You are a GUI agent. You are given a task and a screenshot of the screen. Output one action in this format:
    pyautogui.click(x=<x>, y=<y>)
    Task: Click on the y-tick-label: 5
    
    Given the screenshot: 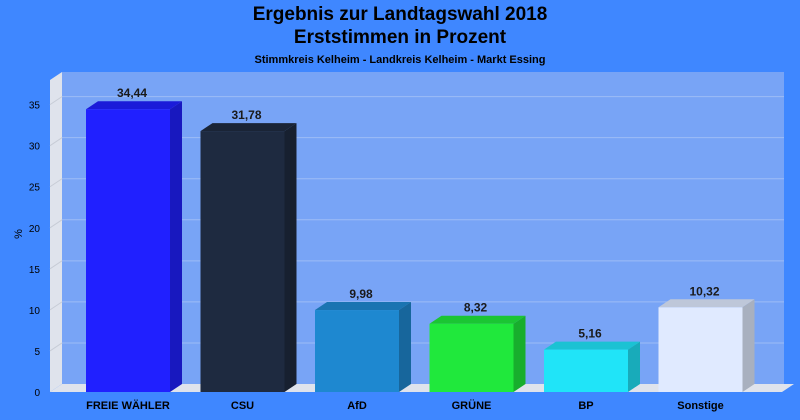 What is the action you would take?
    pyautogui.click(x=37, y=352)
    